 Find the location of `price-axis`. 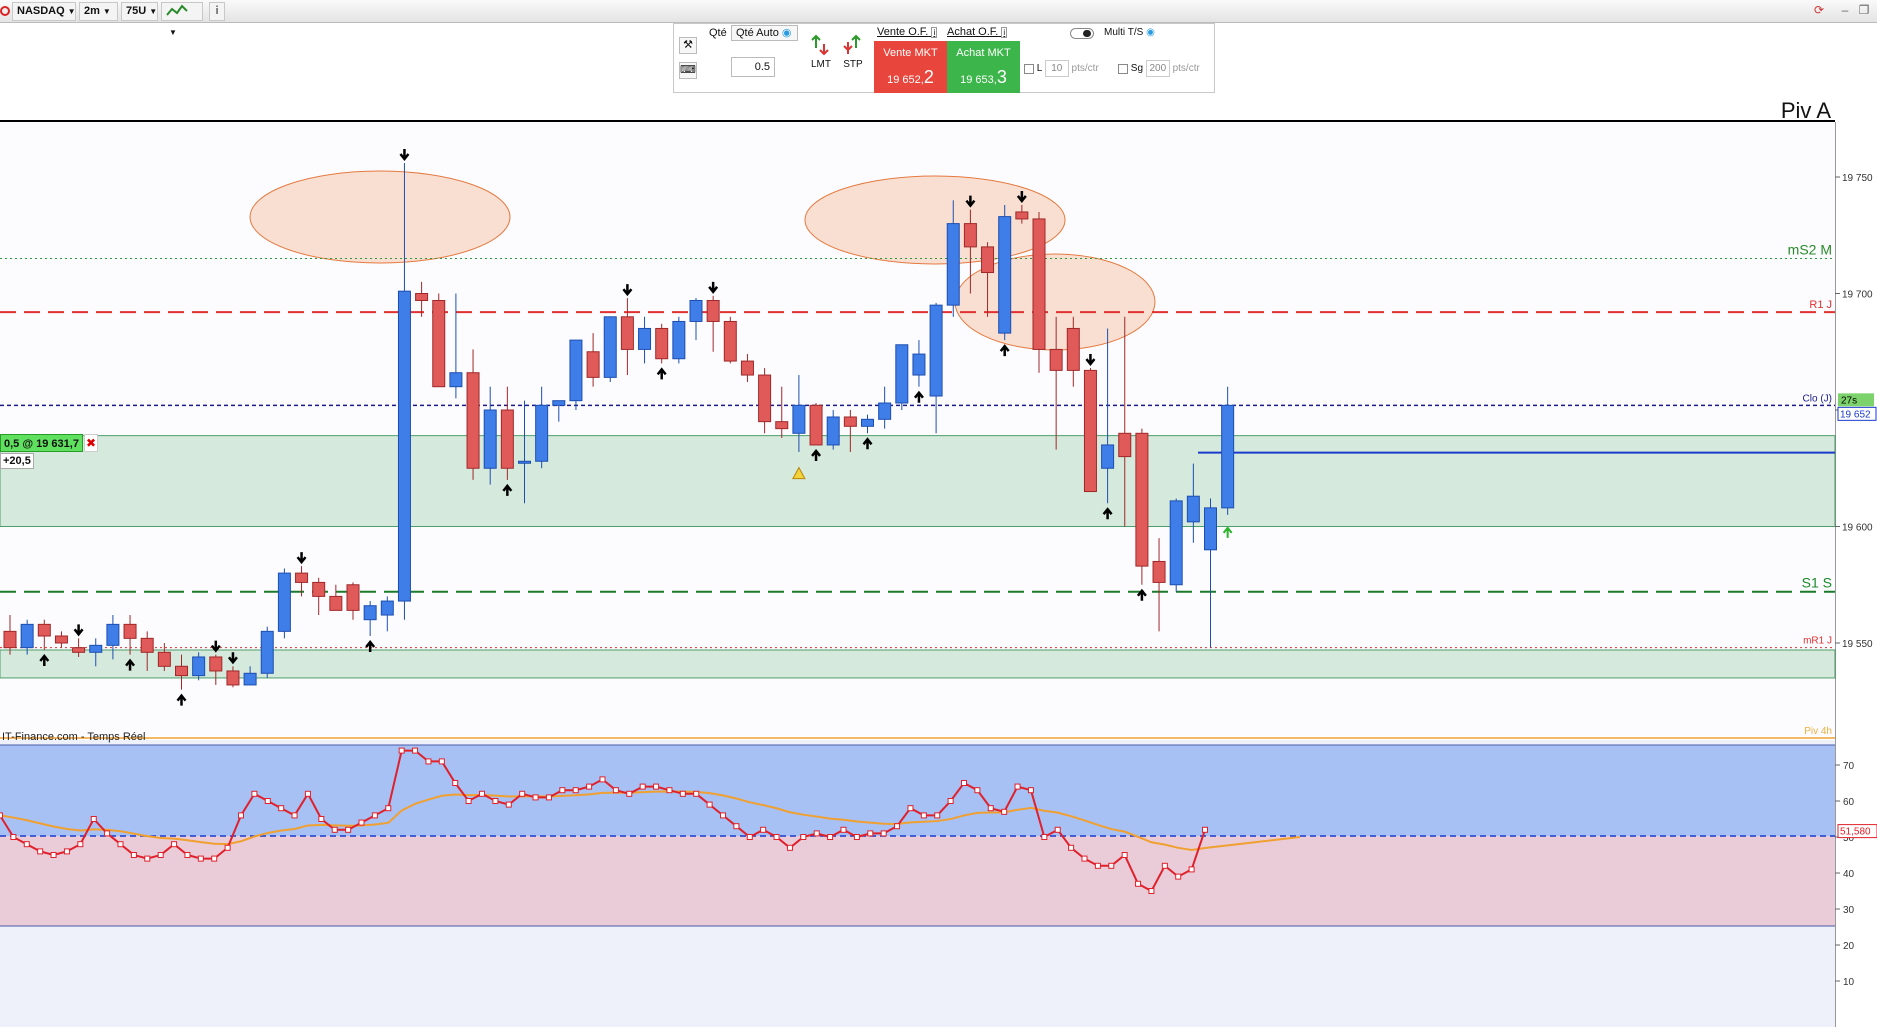

price-axis is located at coordinates (1856, 574).